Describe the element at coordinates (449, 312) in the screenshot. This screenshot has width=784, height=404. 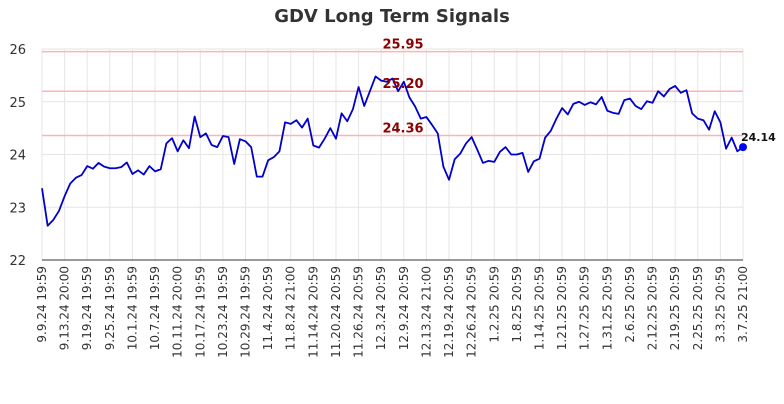
I see `x-tick-label: 12.19.24 20:59` at that location.